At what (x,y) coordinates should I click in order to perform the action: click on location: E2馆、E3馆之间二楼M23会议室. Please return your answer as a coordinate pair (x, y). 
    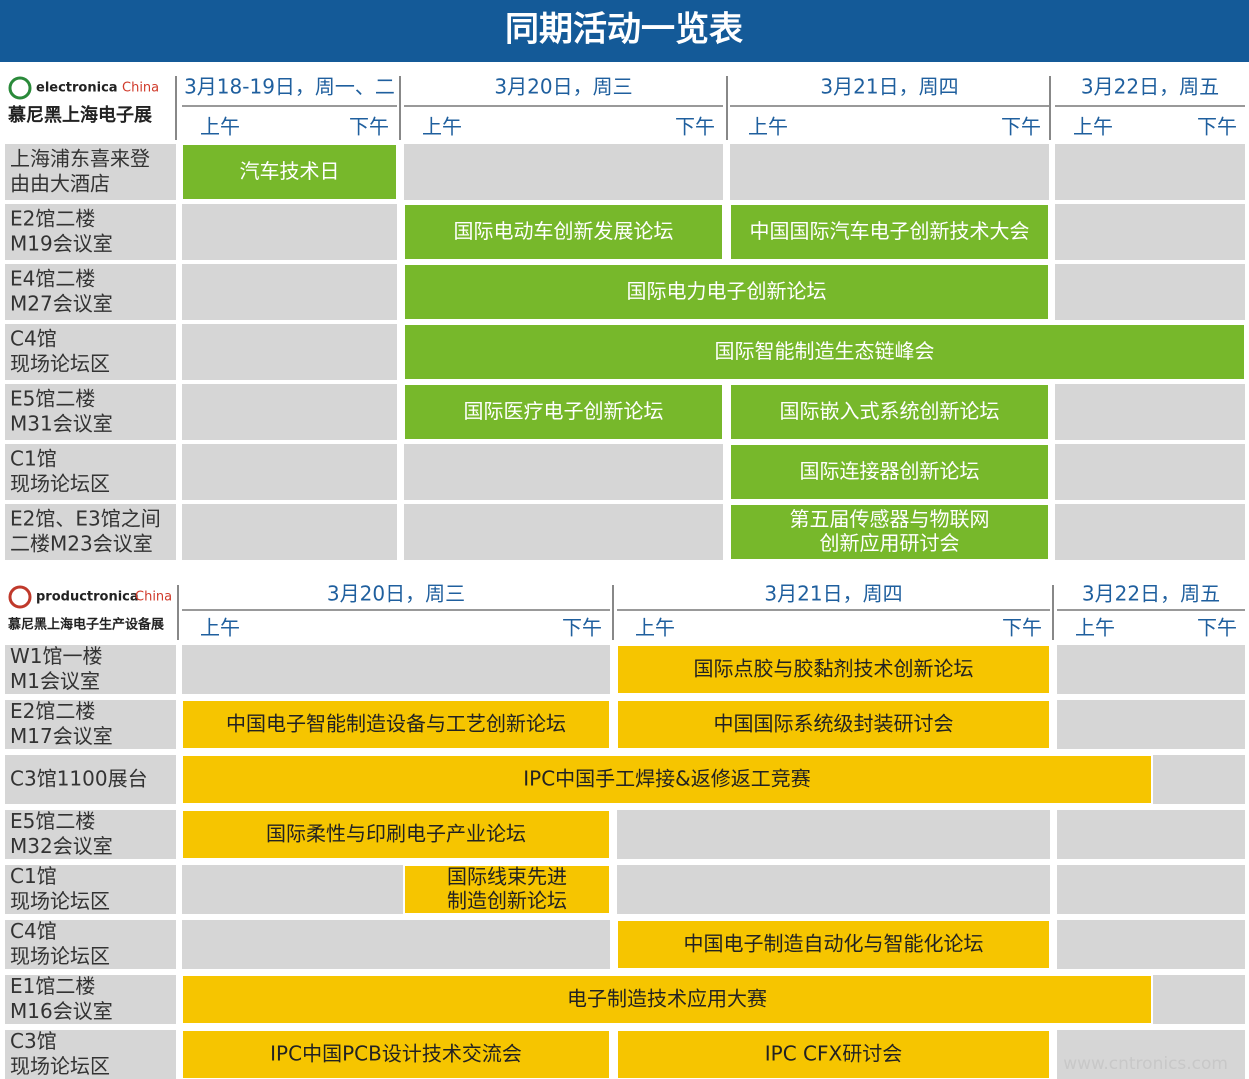
    Looking at the image, I should click on (85, 530).